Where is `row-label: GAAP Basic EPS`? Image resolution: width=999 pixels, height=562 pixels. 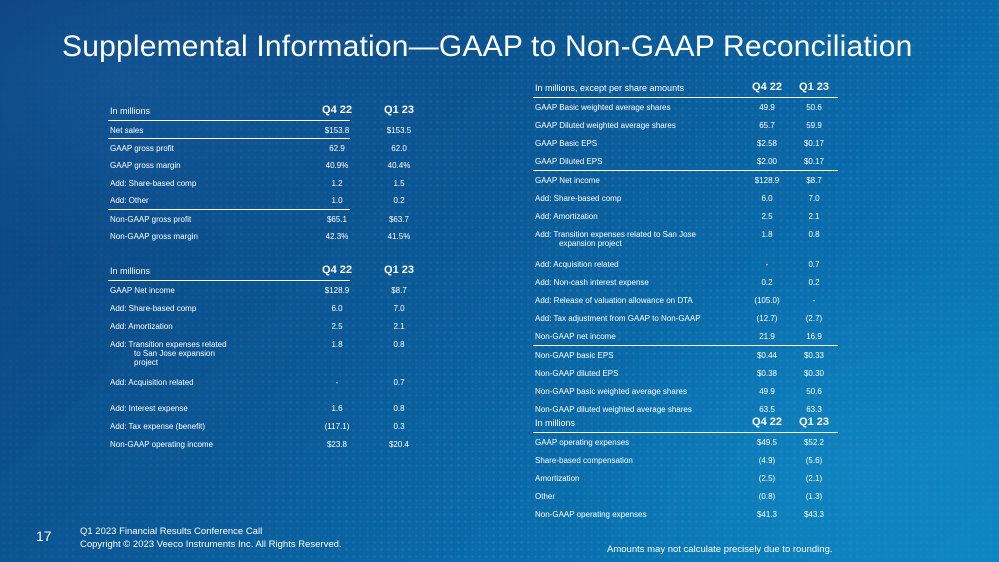
row-label: GAAP Basic EPS is located at coordinates (639, 143).